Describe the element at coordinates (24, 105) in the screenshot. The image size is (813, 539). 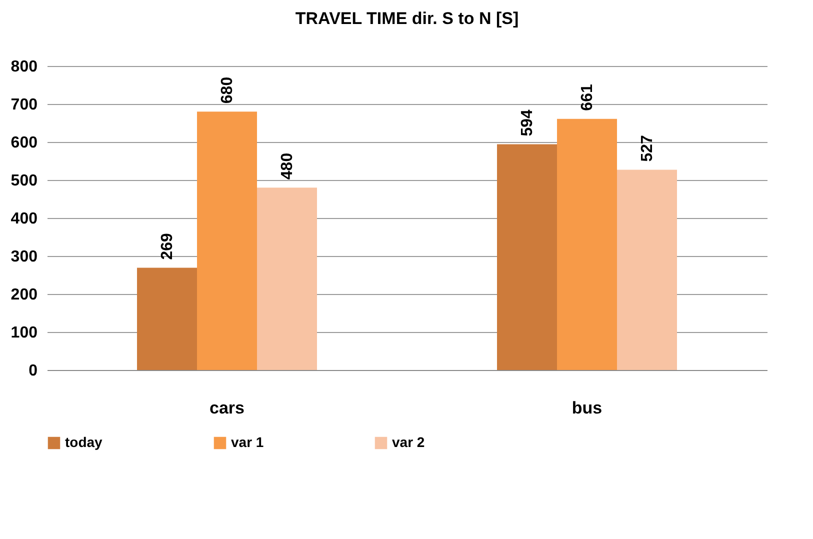
I see `y-tick-label: 700` at that location.